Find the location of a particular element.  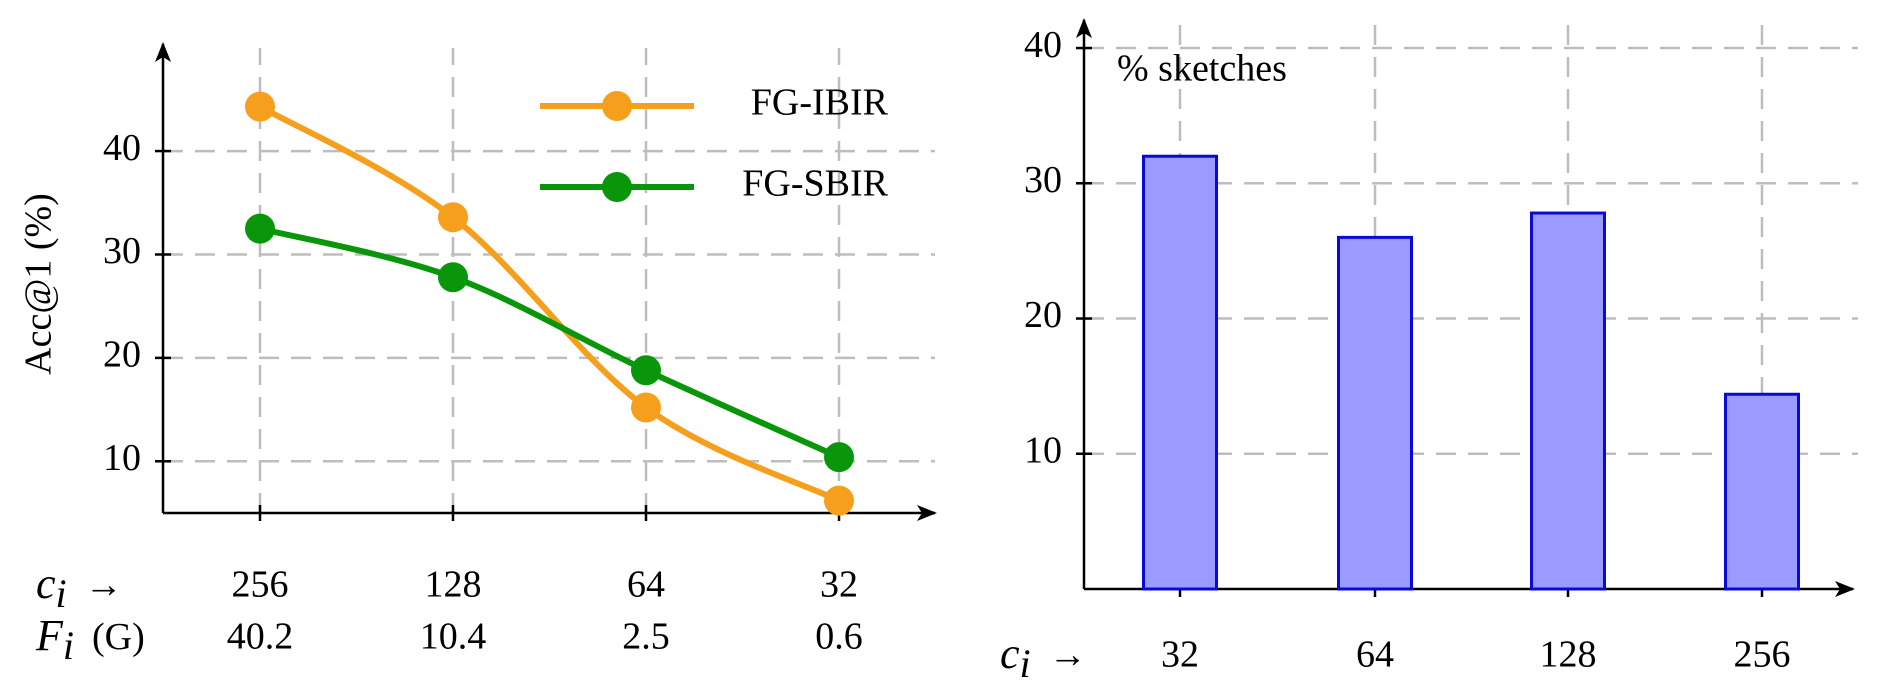

row-suffix: (G) is located at coordinates (118, 637).